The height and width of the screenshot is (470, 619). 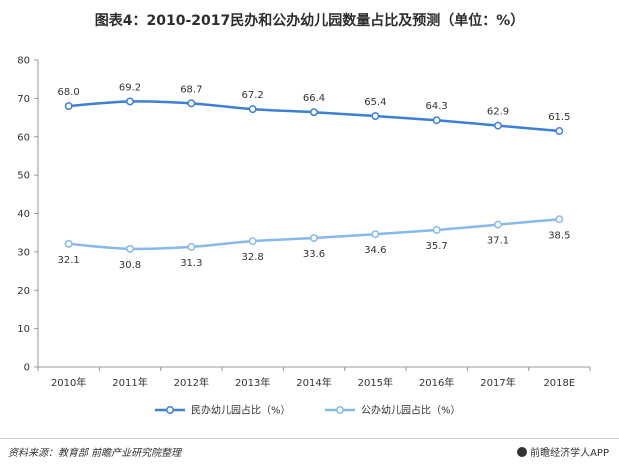 What do you see at coordinates (253, 95) in the screenshot?
I see `data-label: 67.2` at bounding box center [253, 95].